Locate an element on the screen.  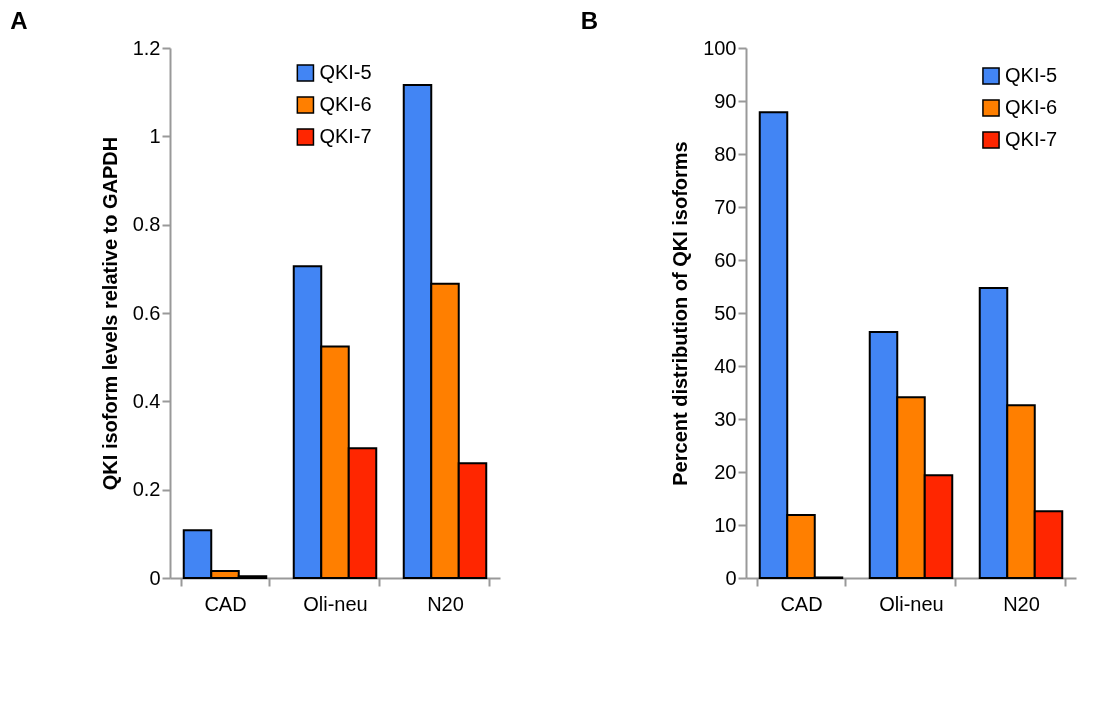
y-tick-label: 50 is located at coordinates (725, 312).